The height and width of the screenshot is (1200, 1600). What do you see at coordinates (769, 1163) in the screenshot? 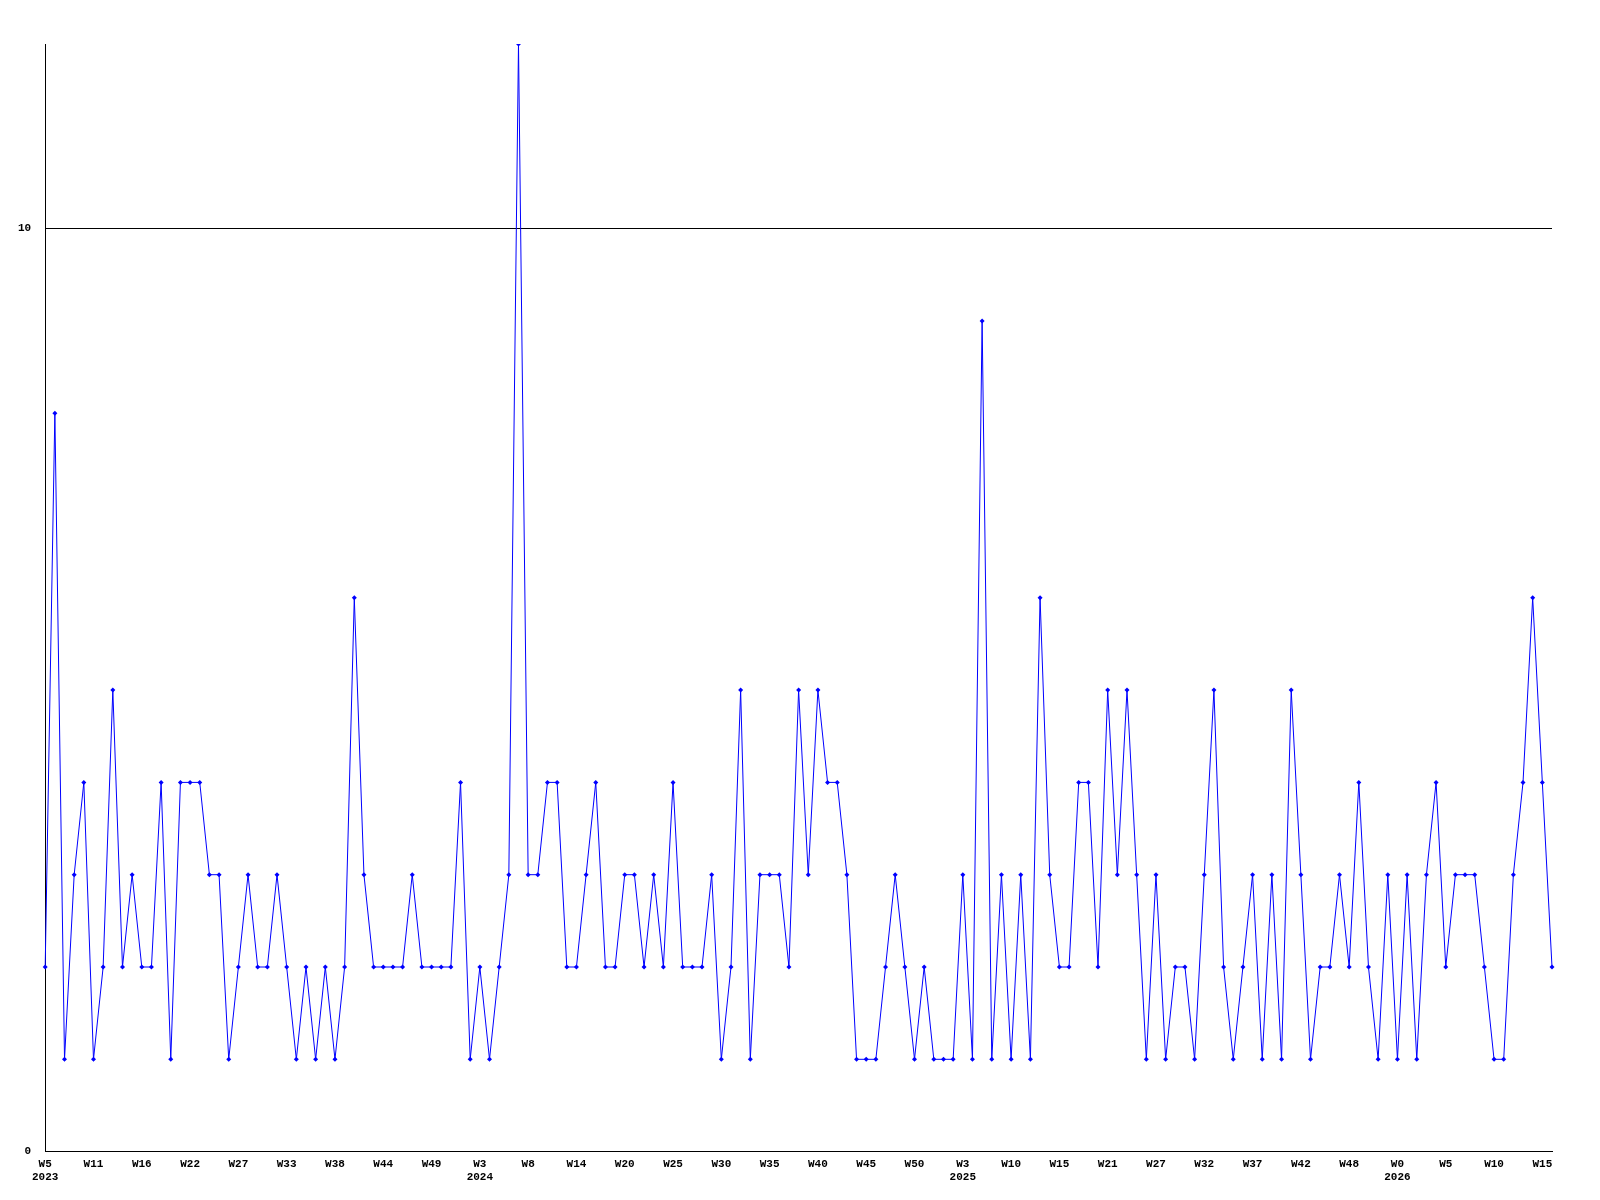
I see `x-tick-label: W35` at bounding box center [769, 1163].